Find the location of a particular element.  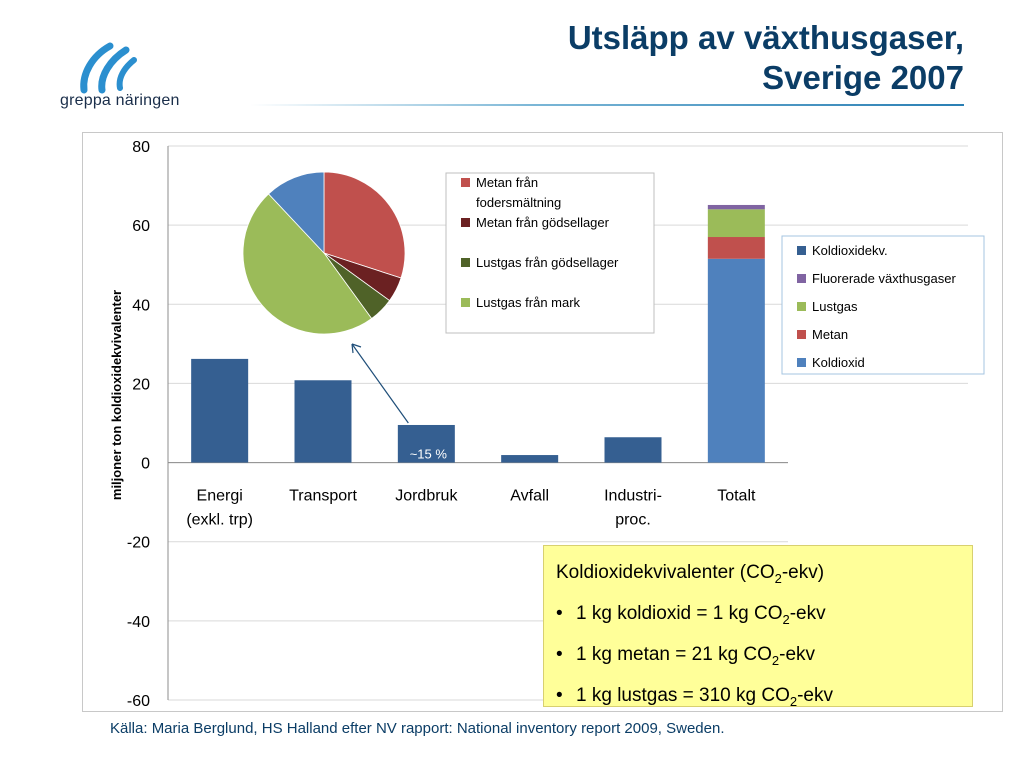

legend-label: Lustgas från gödsellager is located at coordinates (547, 262).